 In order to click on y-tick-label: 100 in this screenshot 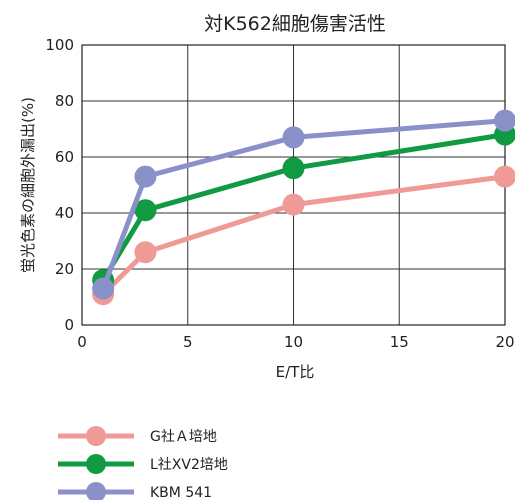, I will do `click(59, 45)`.